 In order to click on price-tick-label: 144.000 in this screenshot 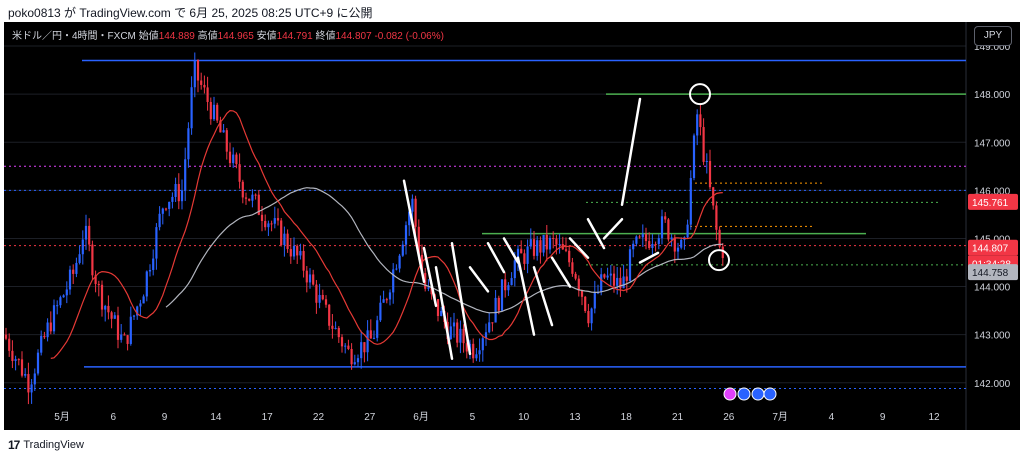, I will do `click(992, 288)`.